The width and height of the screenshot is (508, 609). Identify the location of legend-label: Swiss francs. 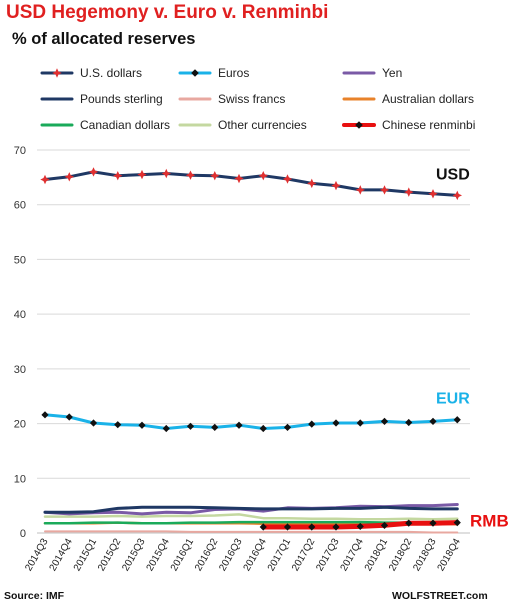
(251, 99).